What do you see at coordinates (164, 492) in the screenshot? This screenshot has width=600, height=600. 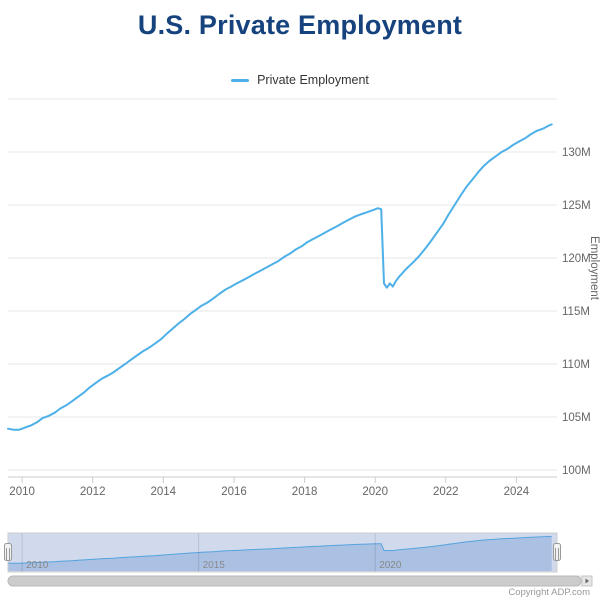 I see `x-axis-label: 2014` at bounding box center [164, 492].